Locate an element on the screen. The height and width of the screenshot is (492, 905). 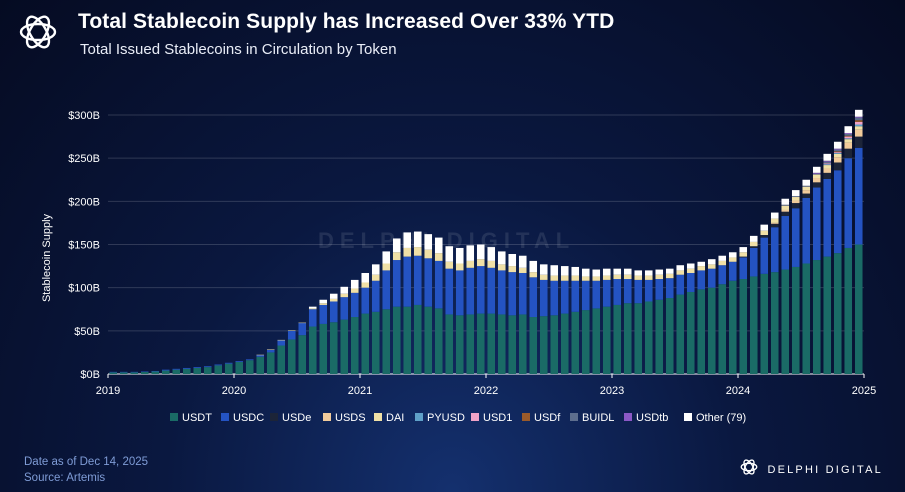
bar-segment-usd1 is located at coordinates (848, 137).